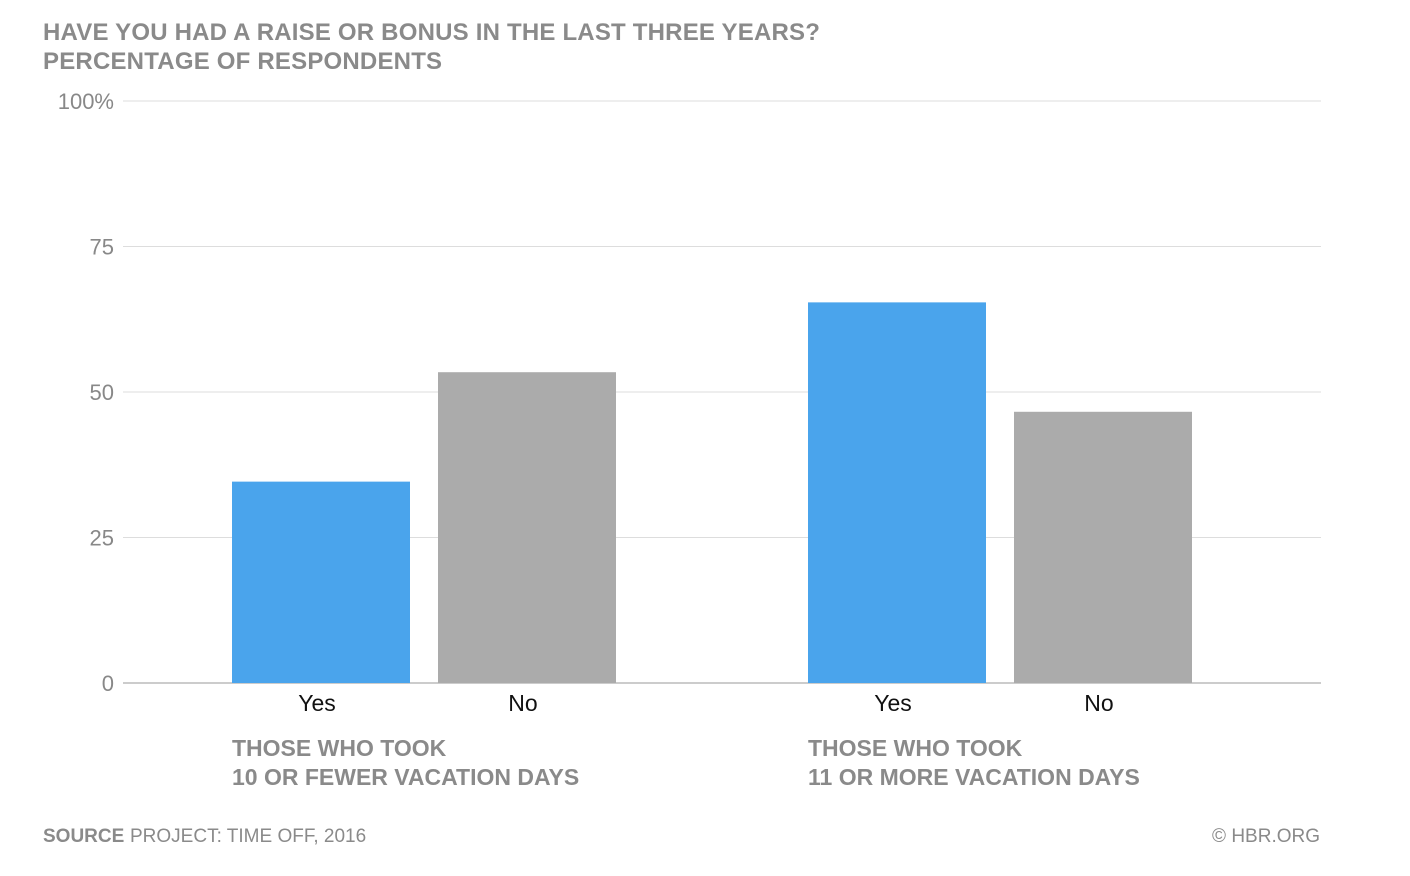  What do you see at coordinates (108, 683) in the screenshot?
I see `y-tick-label: 0` at bounding box center [108, 683].